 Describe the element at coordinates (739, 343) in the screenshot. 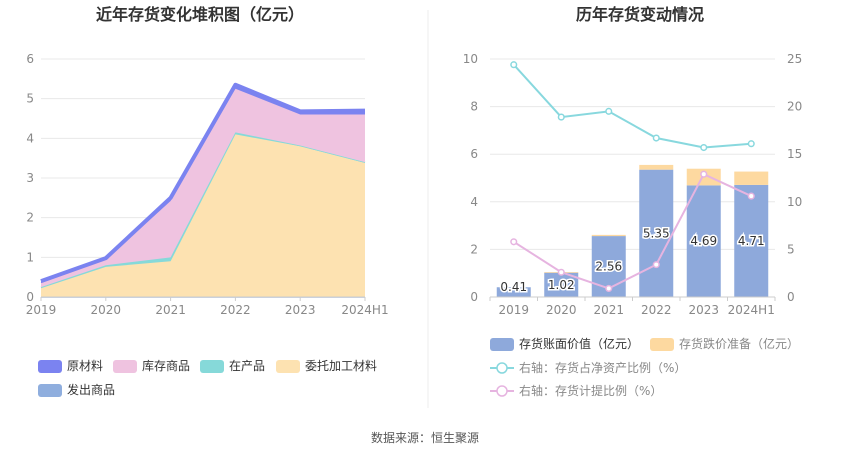

I see `right-legend-label: 存货跌价准备（亿元）` at that location.